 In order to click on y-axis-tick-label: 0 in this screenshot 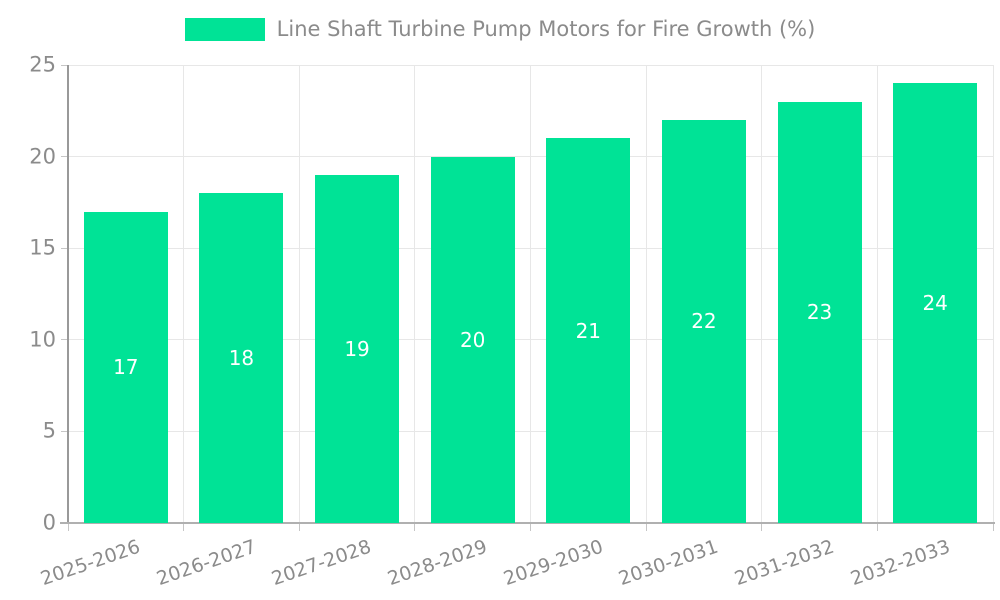, I will do `click(49, 522)`.